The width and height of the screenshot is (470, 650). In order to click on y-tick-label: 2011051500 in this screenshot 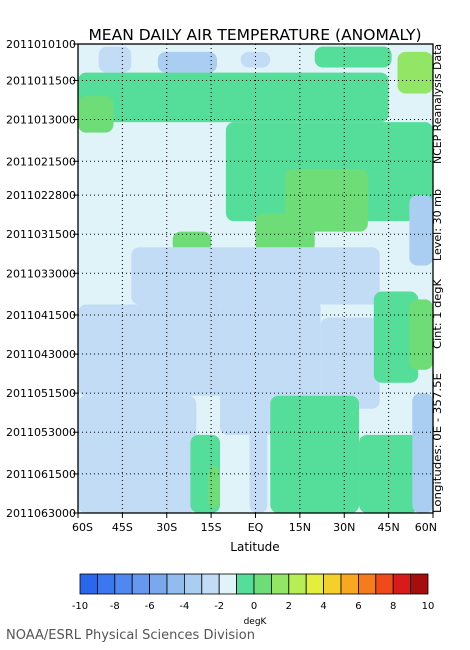, I will do `click(41, 393)`.